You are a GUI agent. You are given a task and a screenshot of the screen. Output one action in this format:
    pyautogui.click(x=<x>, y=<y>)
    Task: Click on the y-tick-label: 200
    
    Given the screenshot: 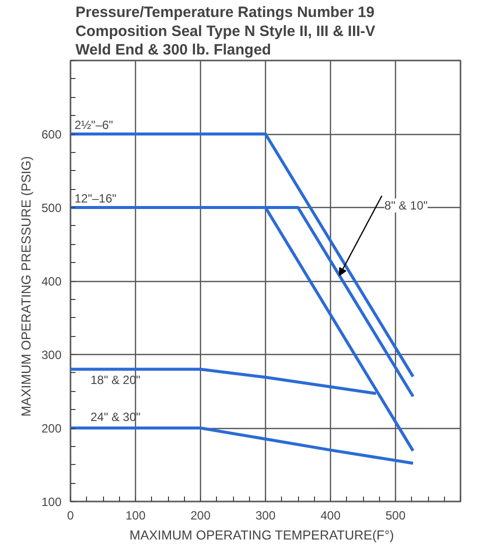 What is the action you would take?
    pyautogui.click(x=51, y=429)
    